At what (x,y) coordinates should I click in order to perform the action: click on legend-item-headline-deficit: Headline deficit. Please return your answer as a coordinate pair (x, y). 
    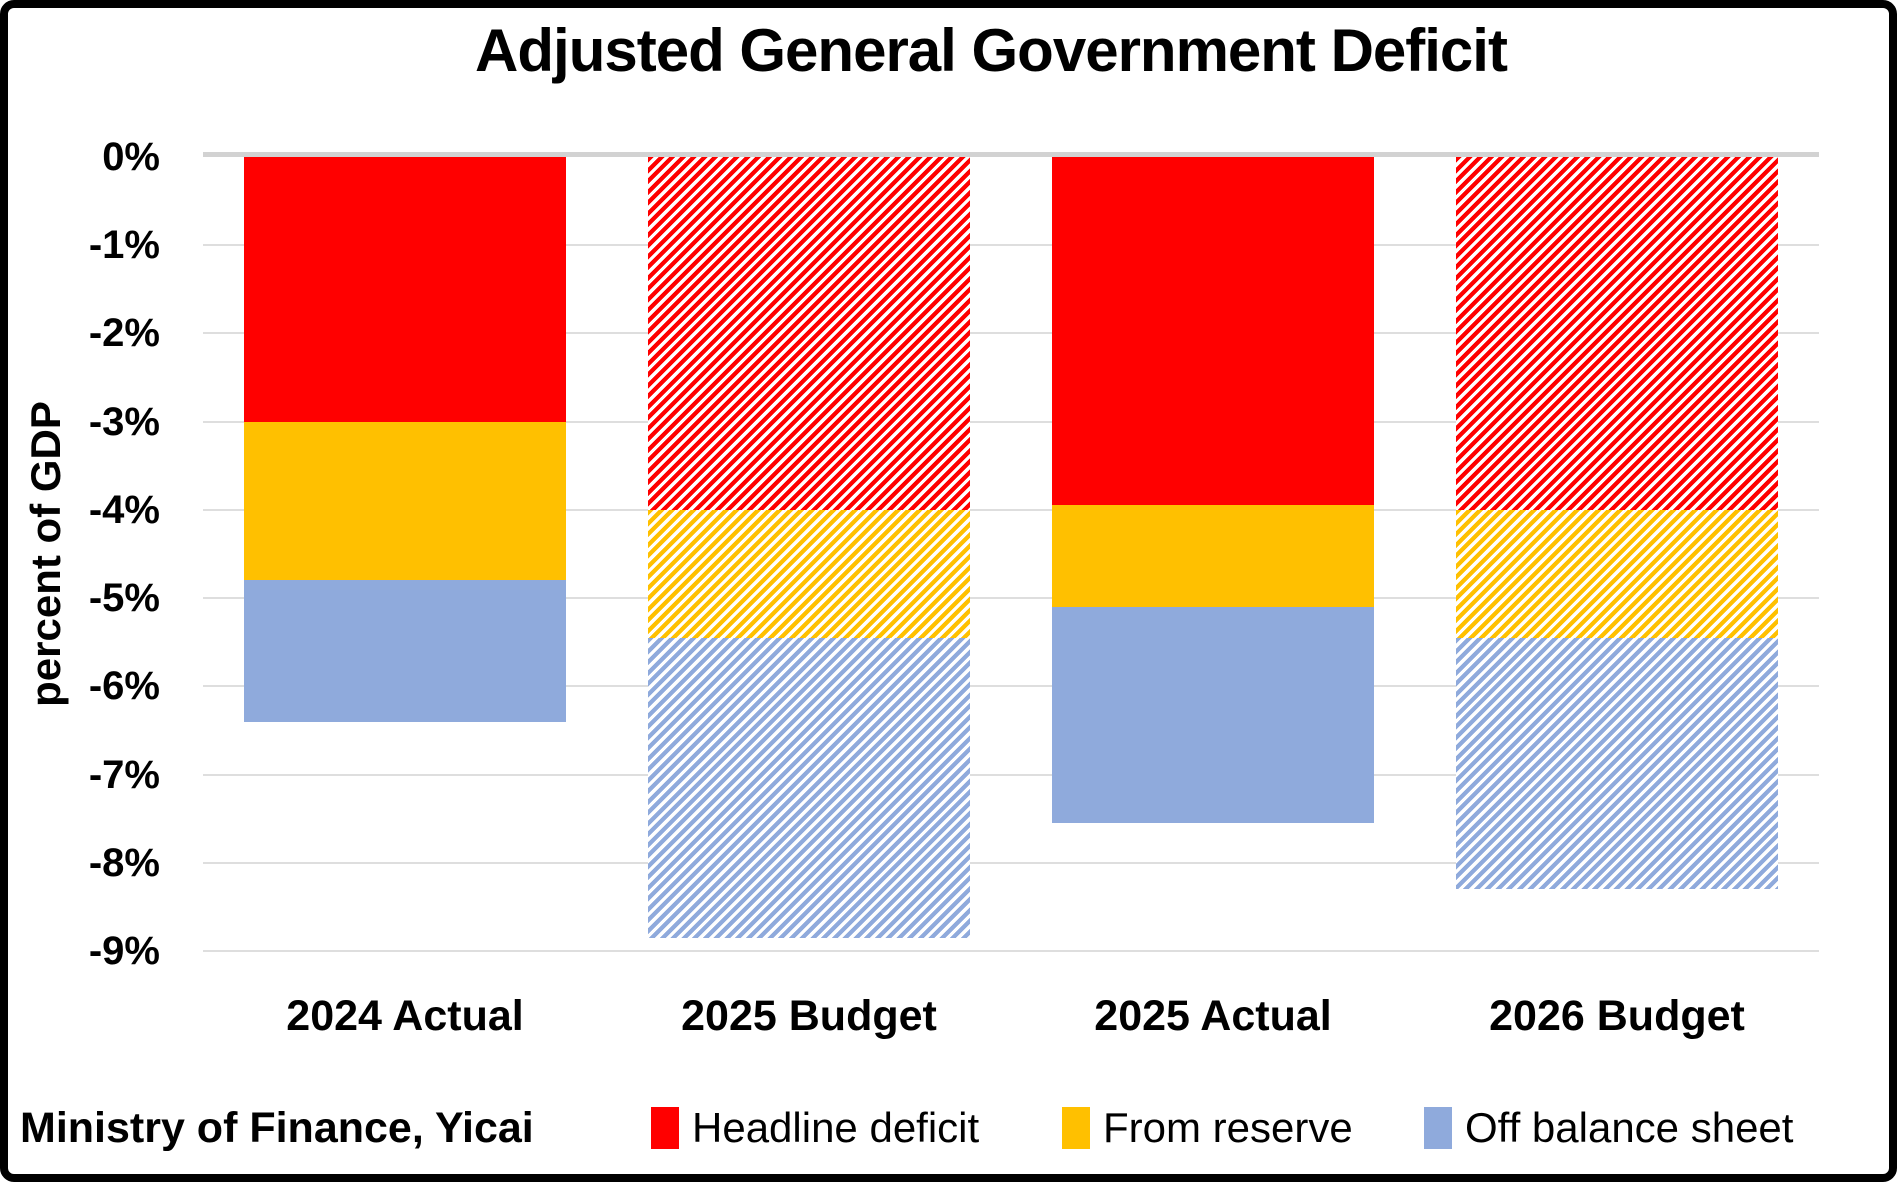
    Looking at the image, I should click on (815, 1128).